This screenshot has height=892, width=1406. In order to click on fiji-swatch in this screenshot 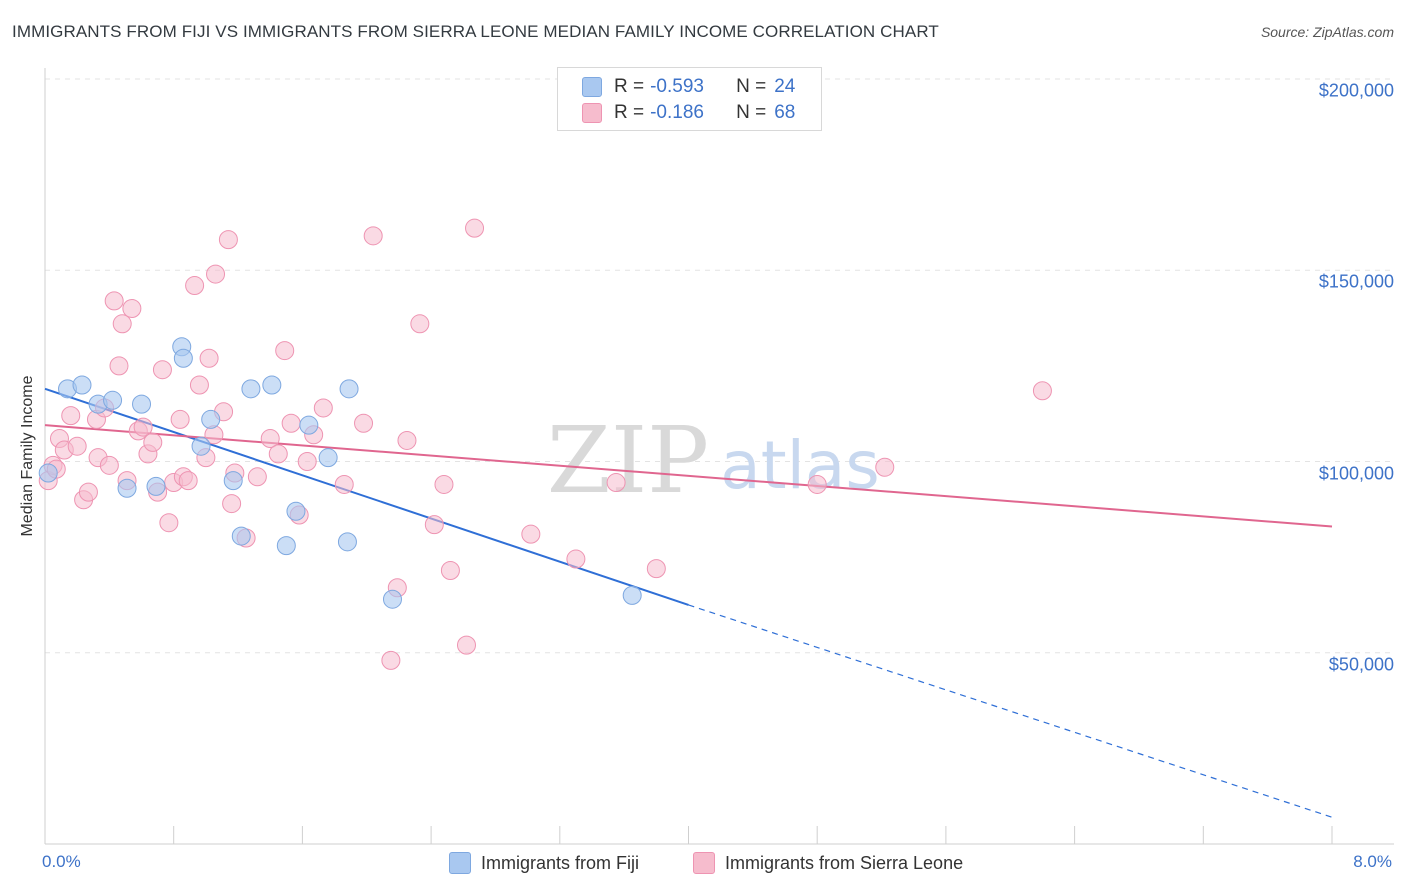, I will do `click(592, 87)`.